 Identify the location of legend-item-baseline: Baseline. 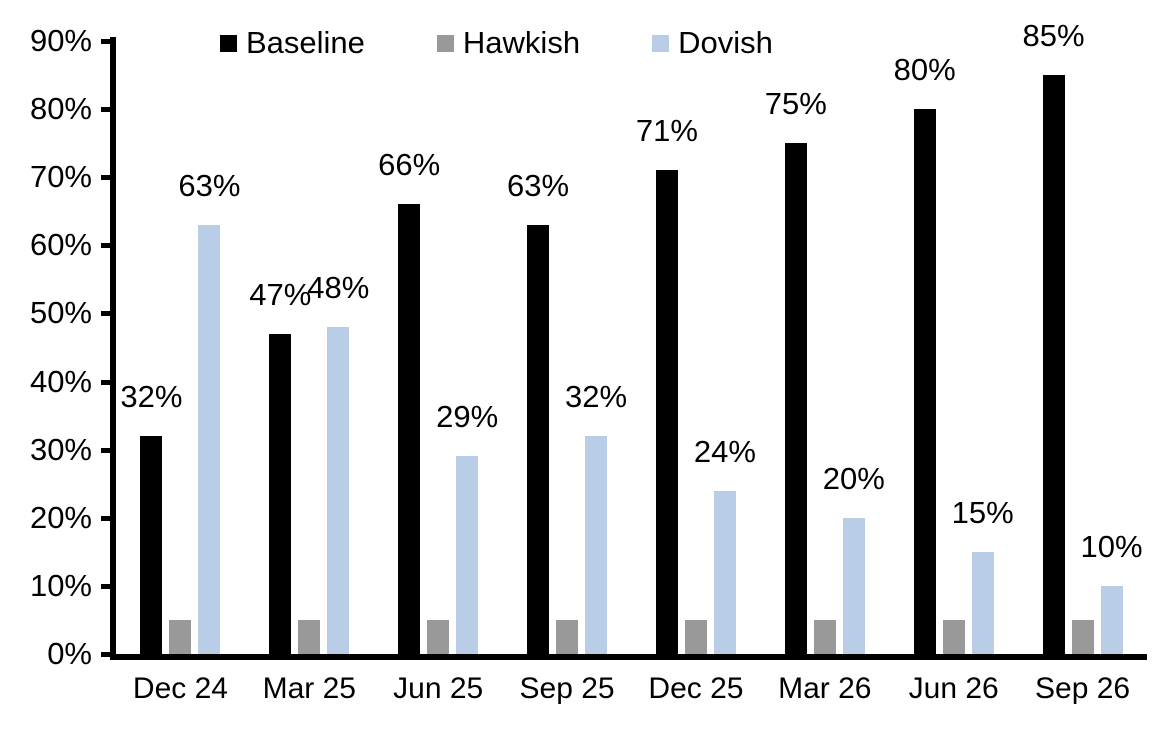
(292, 43).